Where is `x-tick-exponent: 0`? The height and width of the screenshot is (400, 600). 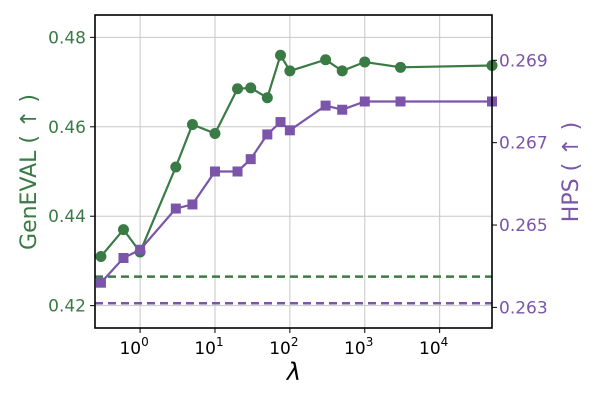
x-tick-exponent: 0 is located at coordinates (145, 342).